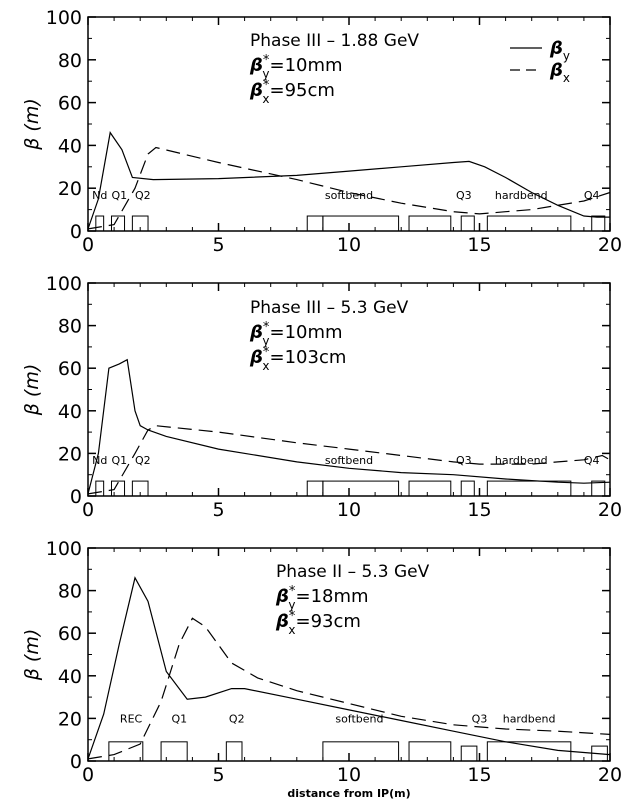  I want to click on annotation-title: Phase III – 5.3 GeV, so click(329, 308).